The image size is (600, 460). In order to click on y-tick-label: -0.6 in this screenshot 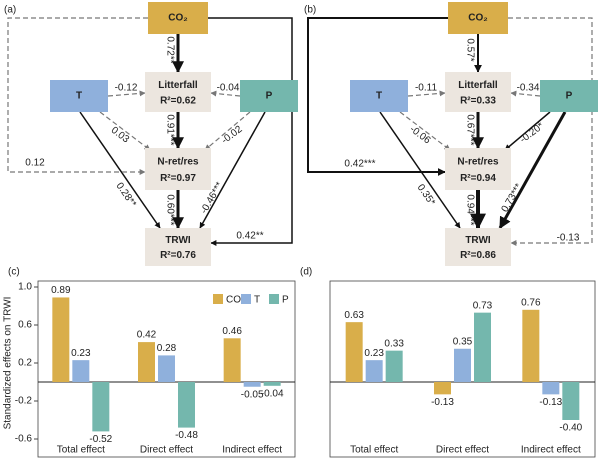, I will do `click(24, 439)`.